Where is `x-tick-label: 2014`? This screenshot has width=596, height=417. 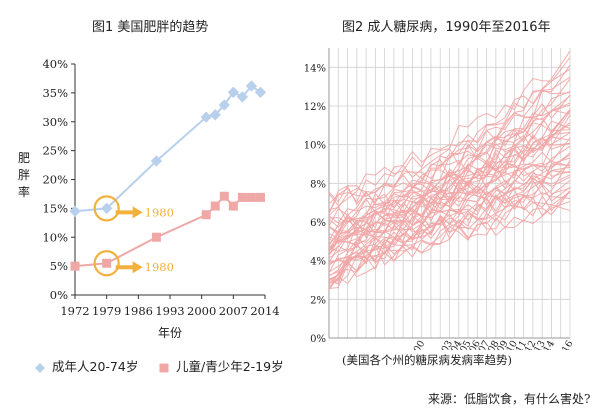 x-tick-label: 2014 is located at coordinates (264, 311).